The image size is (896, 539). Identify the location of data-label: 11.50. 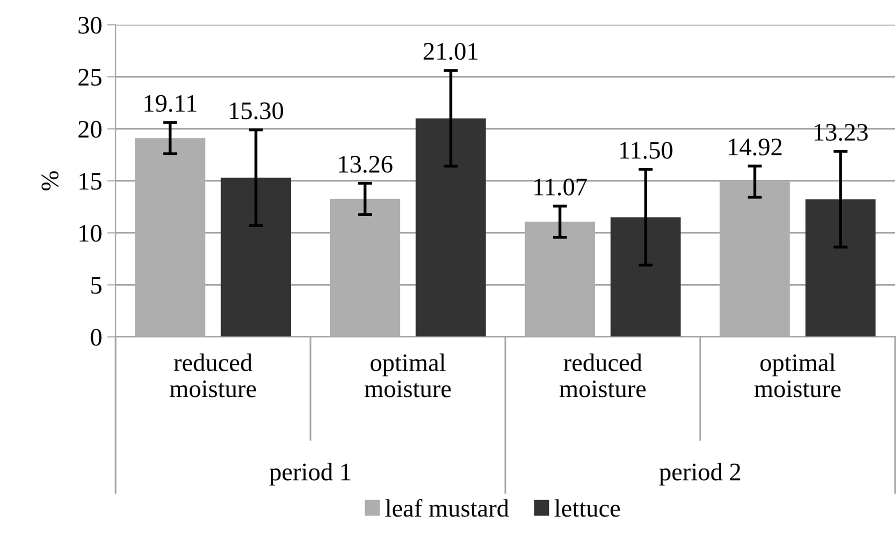
(646, 150).